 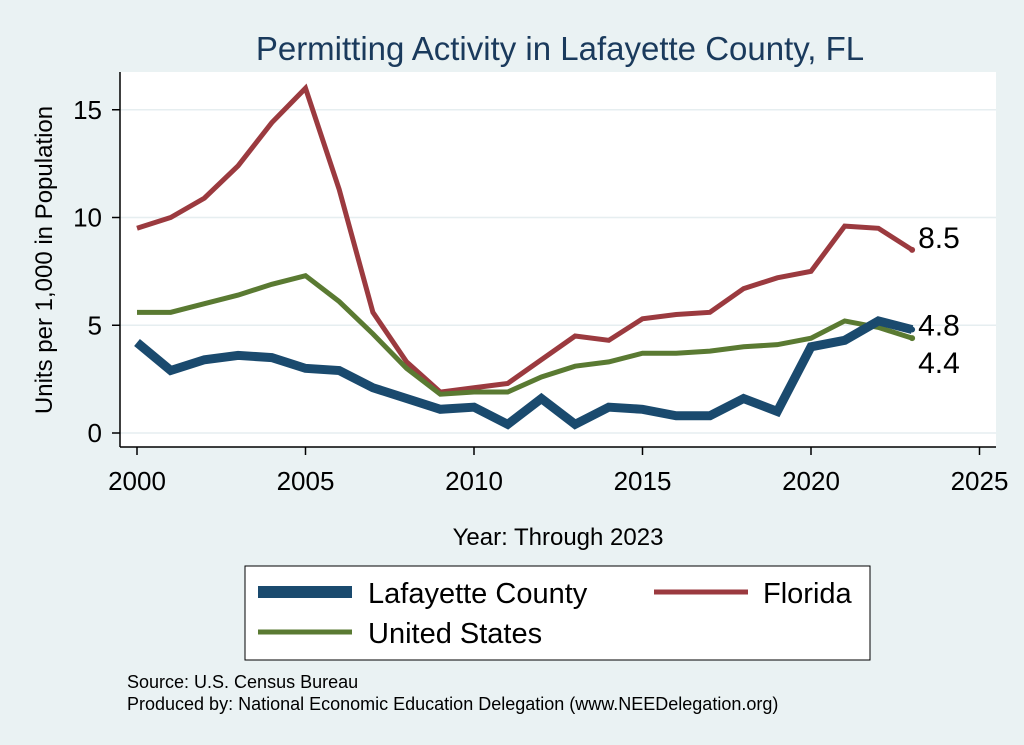 I want to click on end-label-lafayette-county: 4.8, so click(x=939, y=326).